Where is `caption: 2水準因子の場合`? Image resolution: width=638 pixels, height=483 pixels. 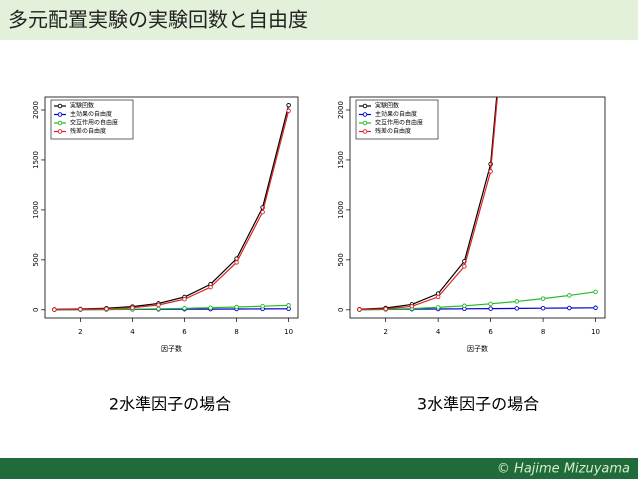 caption: 2水準因子の場合 is located at coordinates (170, 404).